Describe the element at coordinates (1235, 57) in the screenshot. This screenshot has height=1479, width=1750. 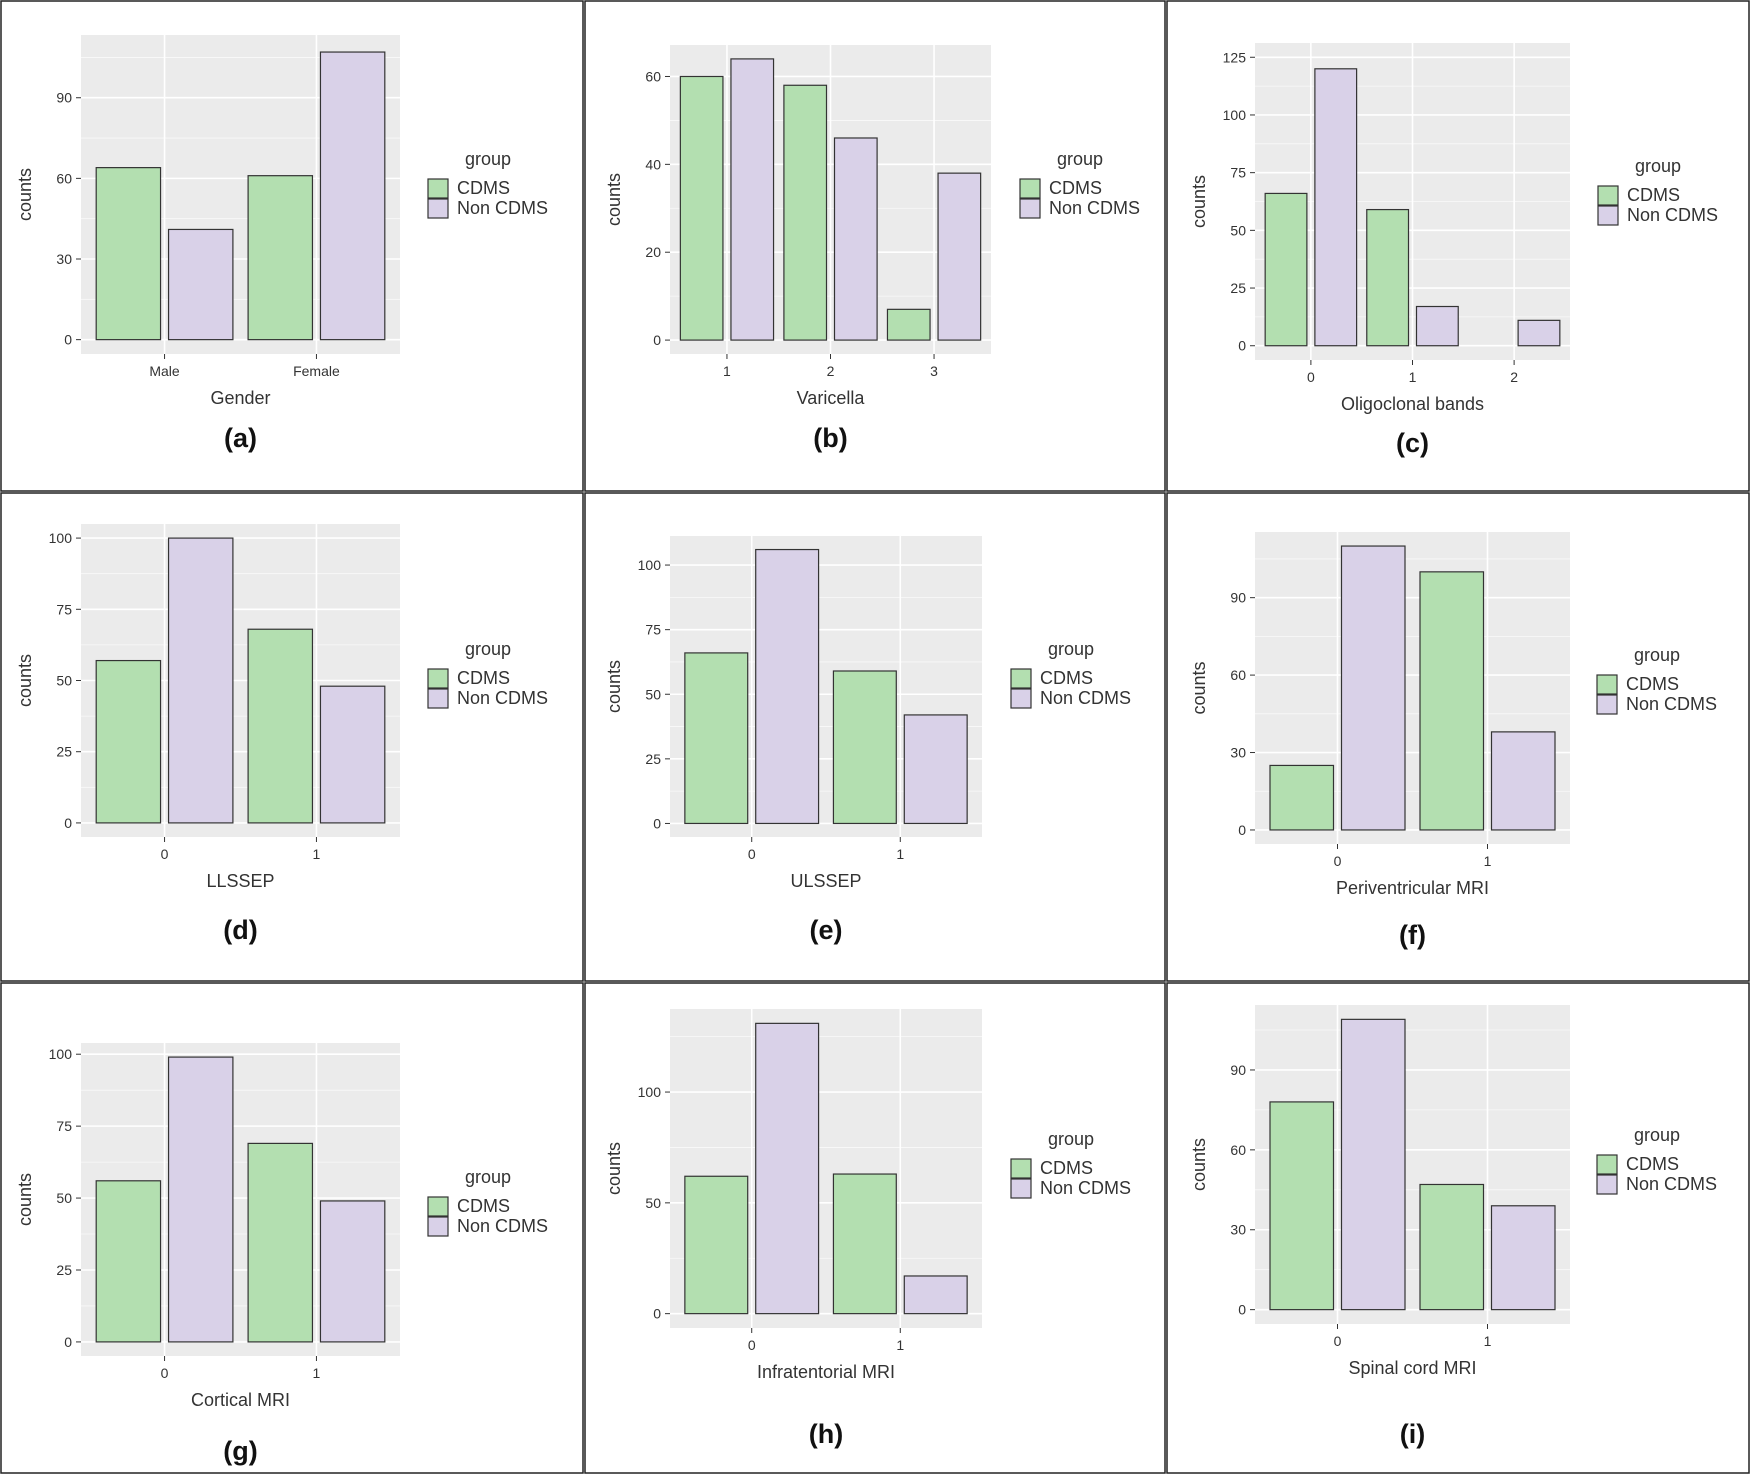
I see `y-tick-label: 125` at that location.